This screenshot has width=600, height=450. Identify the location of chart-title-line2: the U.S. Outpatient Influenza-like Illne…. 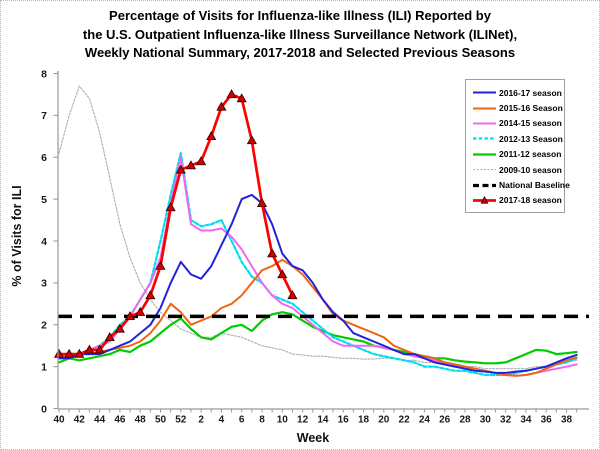
(300, 34).